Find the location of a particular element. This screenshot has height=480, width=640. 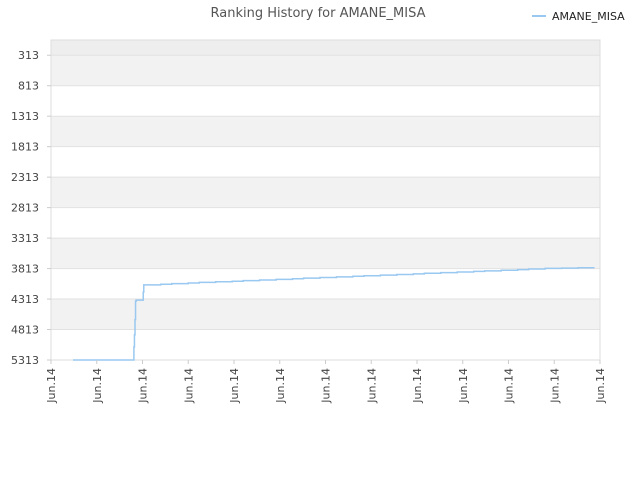

legend-label: AMANE_MISA is located at coordinates (588, 16).